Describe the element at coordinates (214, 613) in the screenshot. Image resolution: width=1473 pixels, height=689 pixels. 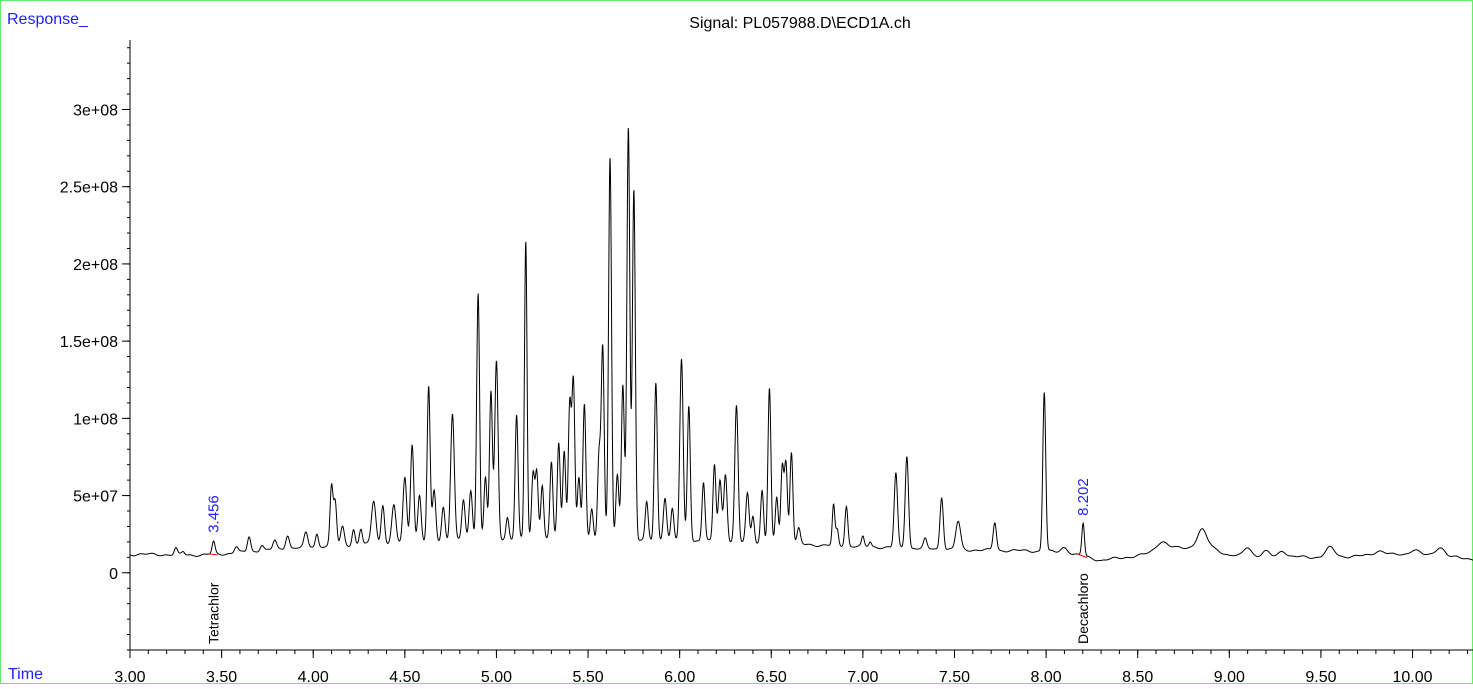
I see `compound-label: Tetrachlor` at that location.